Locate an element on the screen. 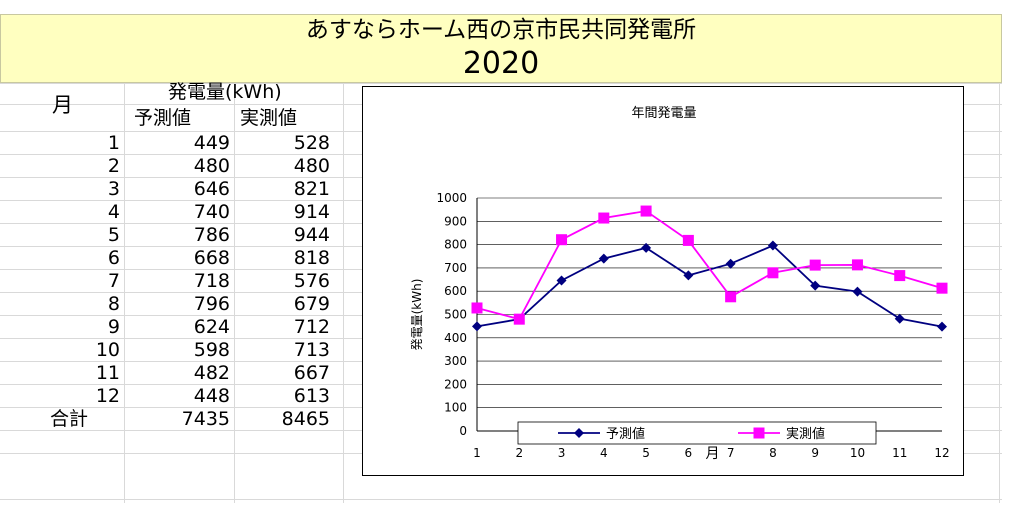 The height and width of the screenshot is (523, 1024). forecast-cell: 449 is located at coordinates (211, 143).